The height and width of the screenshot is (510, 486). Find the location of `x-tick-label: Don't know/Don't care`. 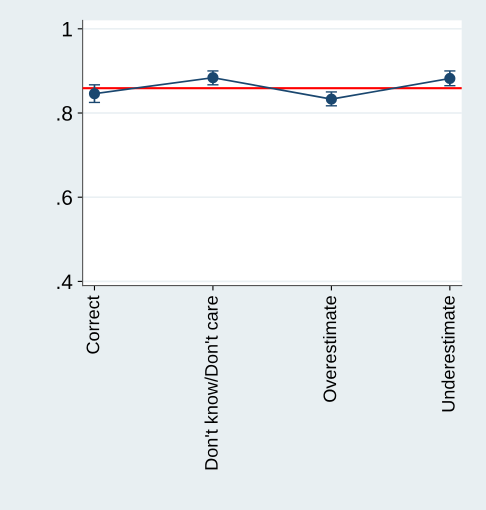

x-tick-label: Don't know/Don't care is located at coordinates (211, 383).